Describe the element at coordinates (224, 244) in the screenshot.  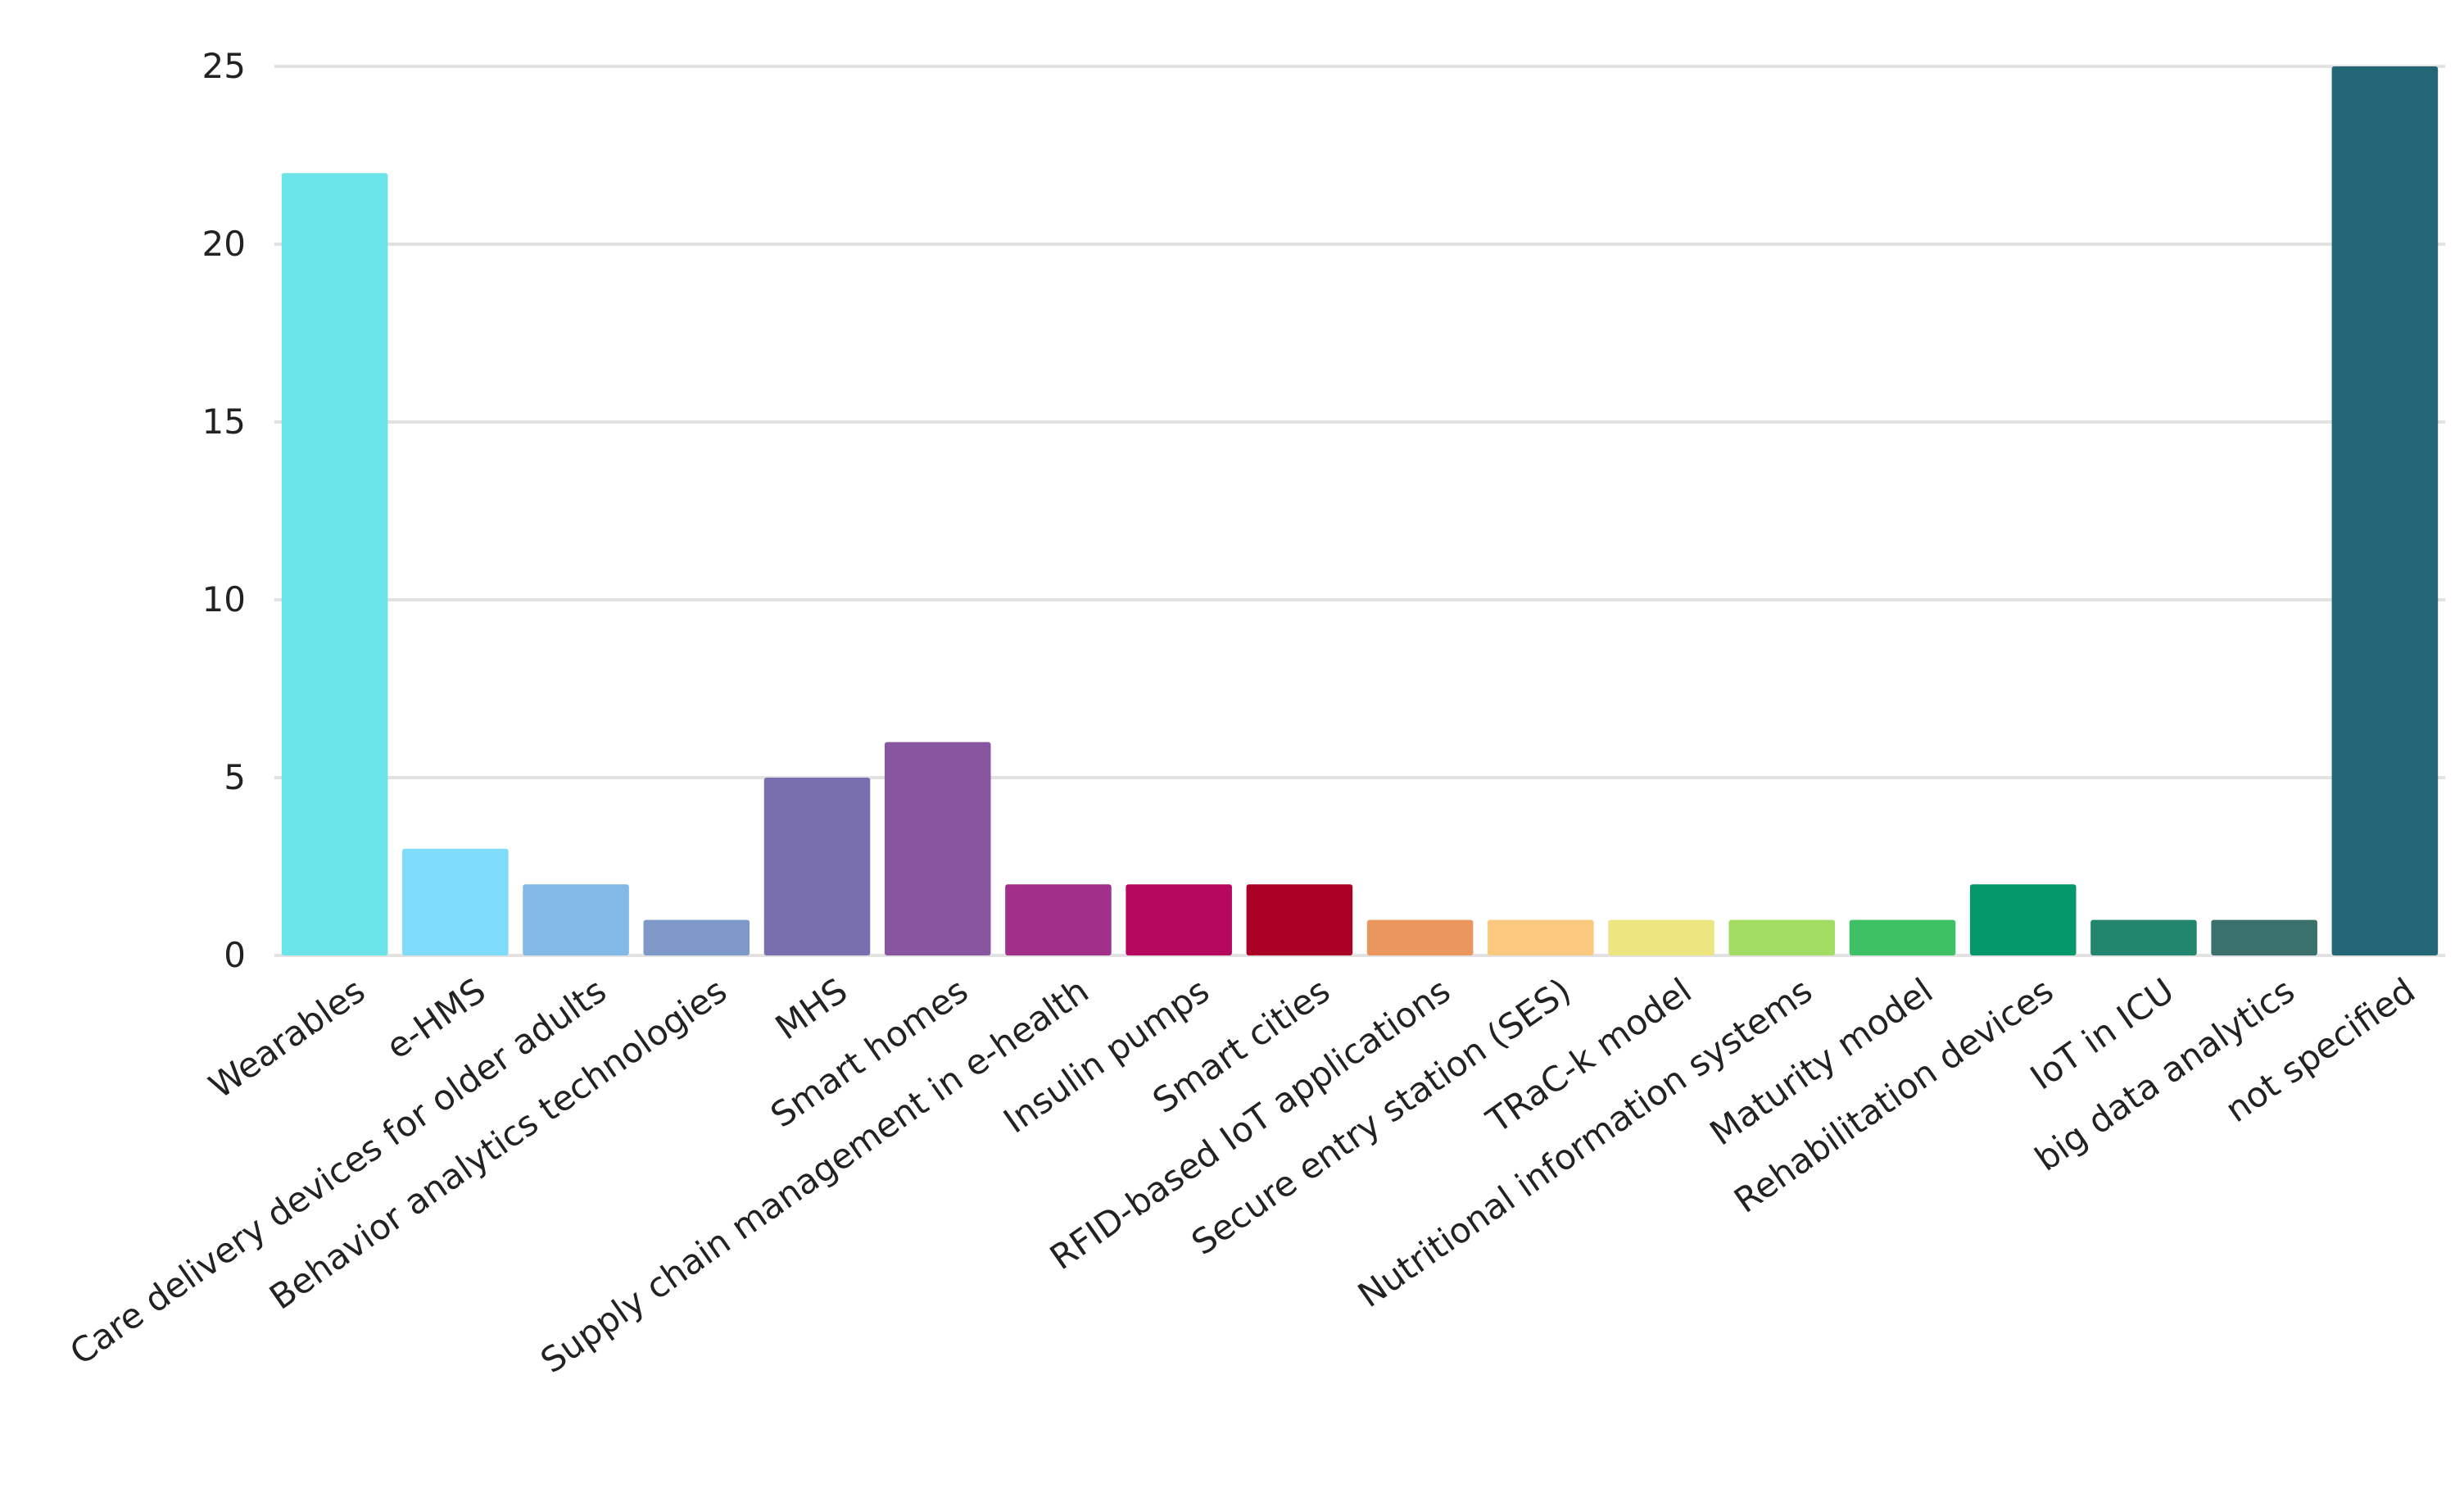
I see `y-tick-label: 20` at that location.